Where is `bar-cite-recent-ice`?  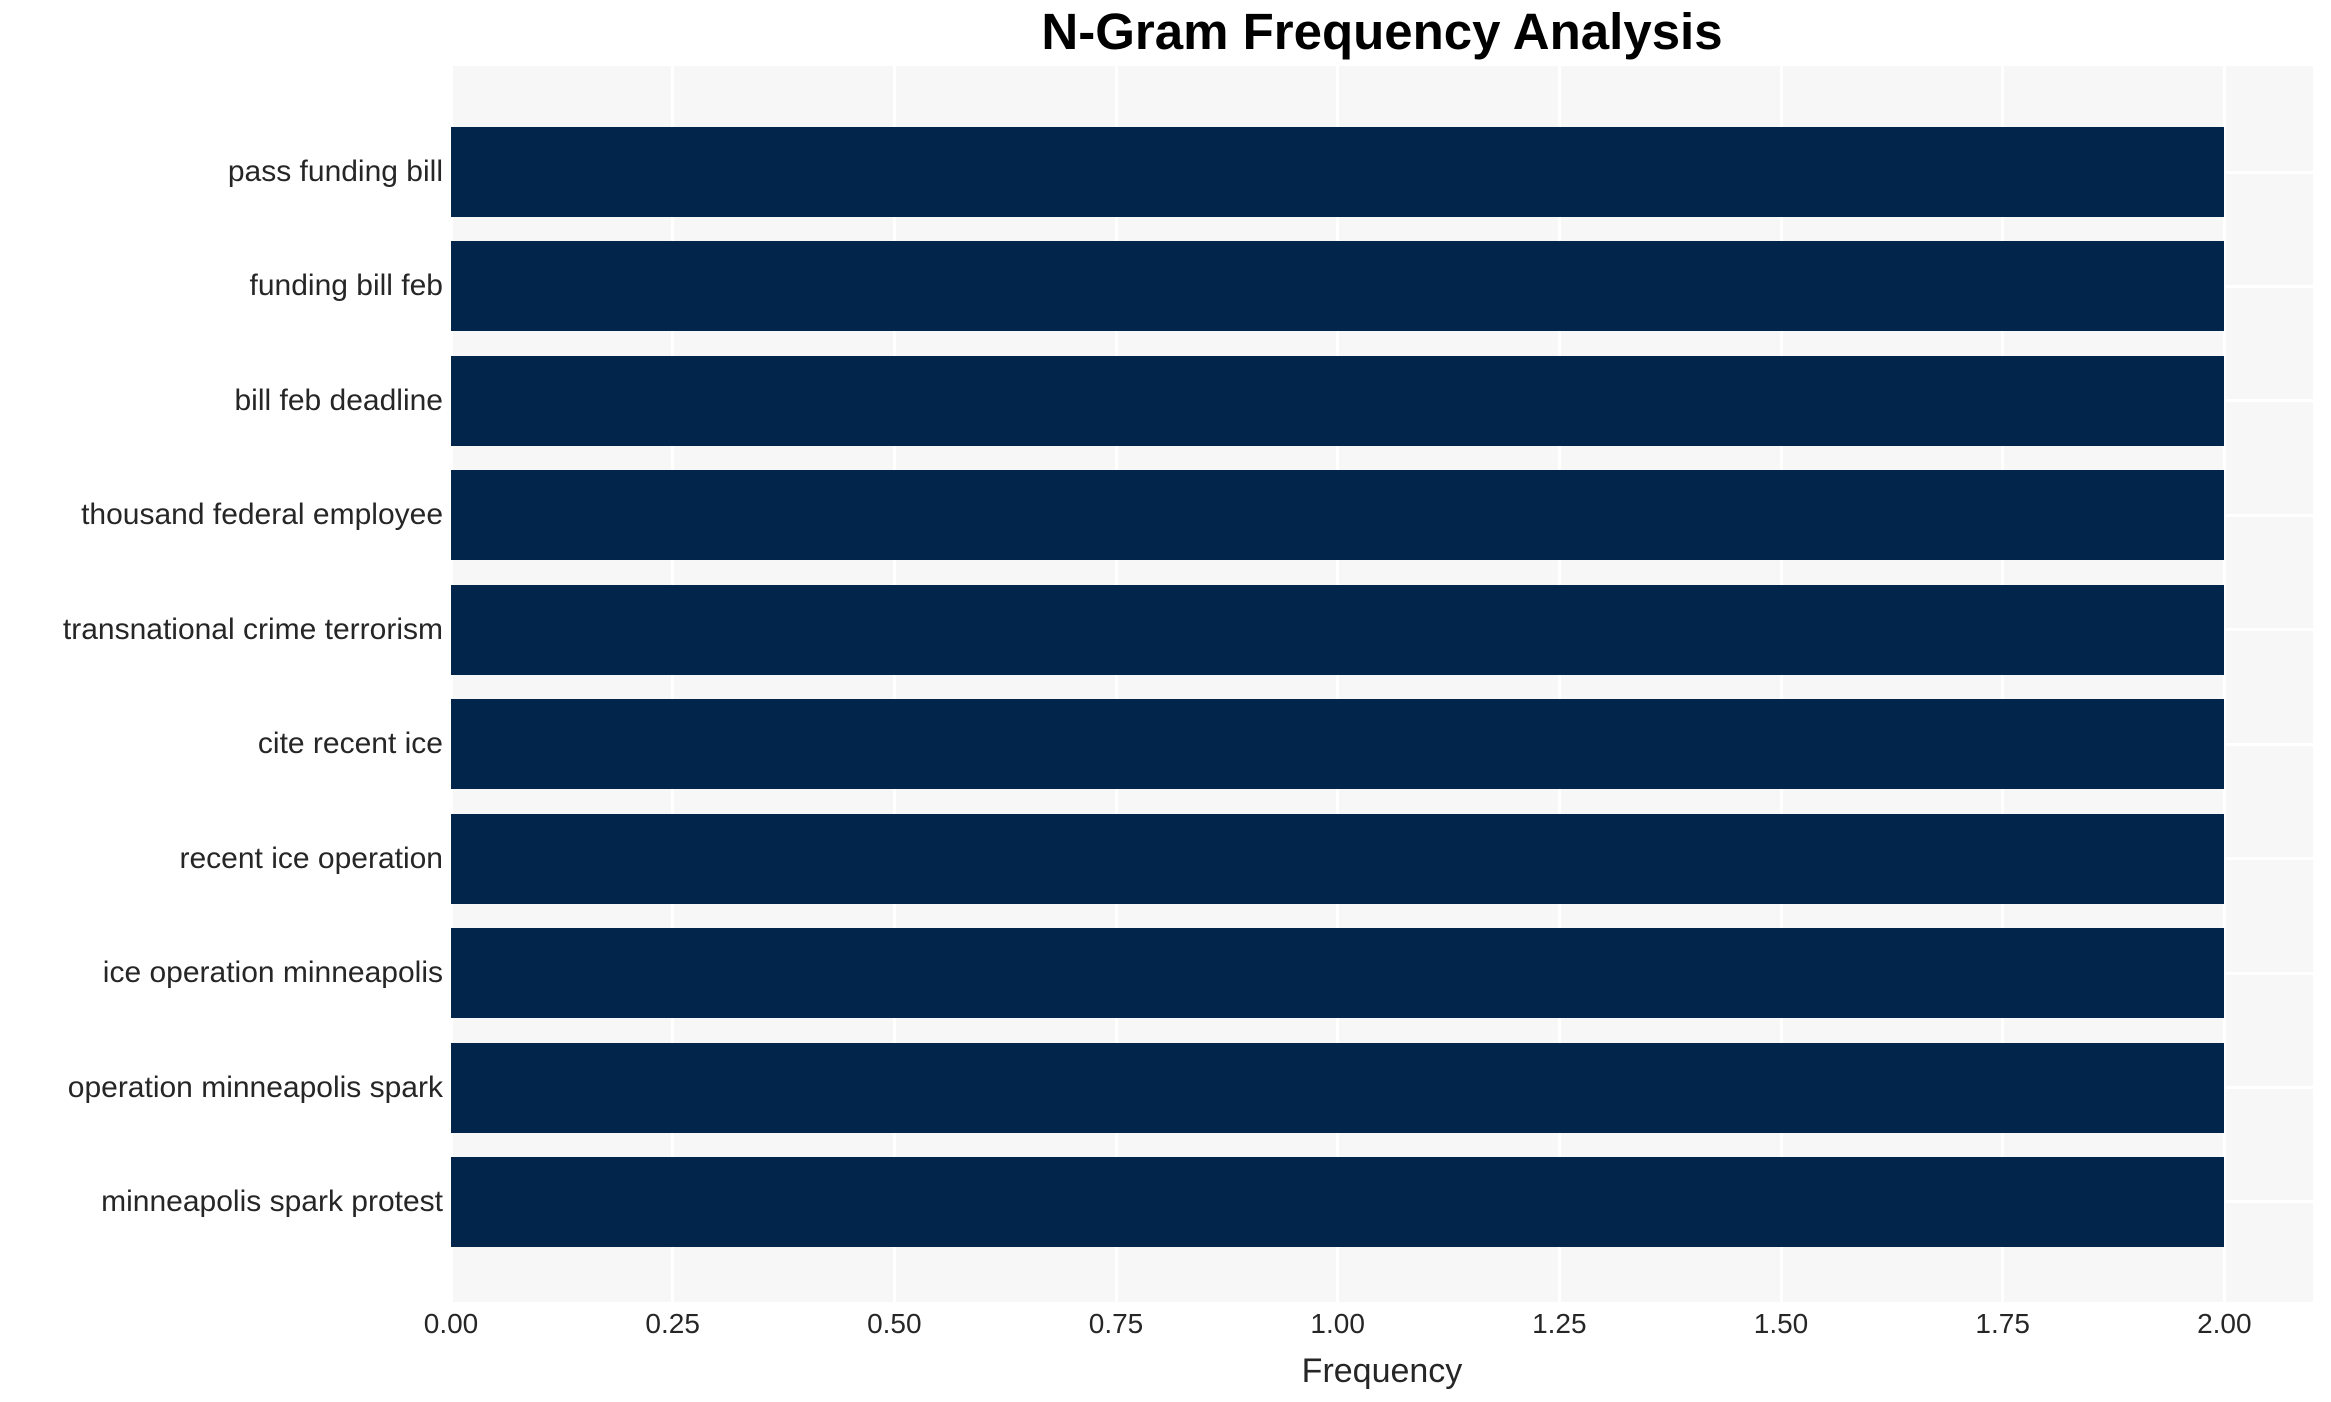
bar-cite-recent-ice is located at coordinates (1338, 744).